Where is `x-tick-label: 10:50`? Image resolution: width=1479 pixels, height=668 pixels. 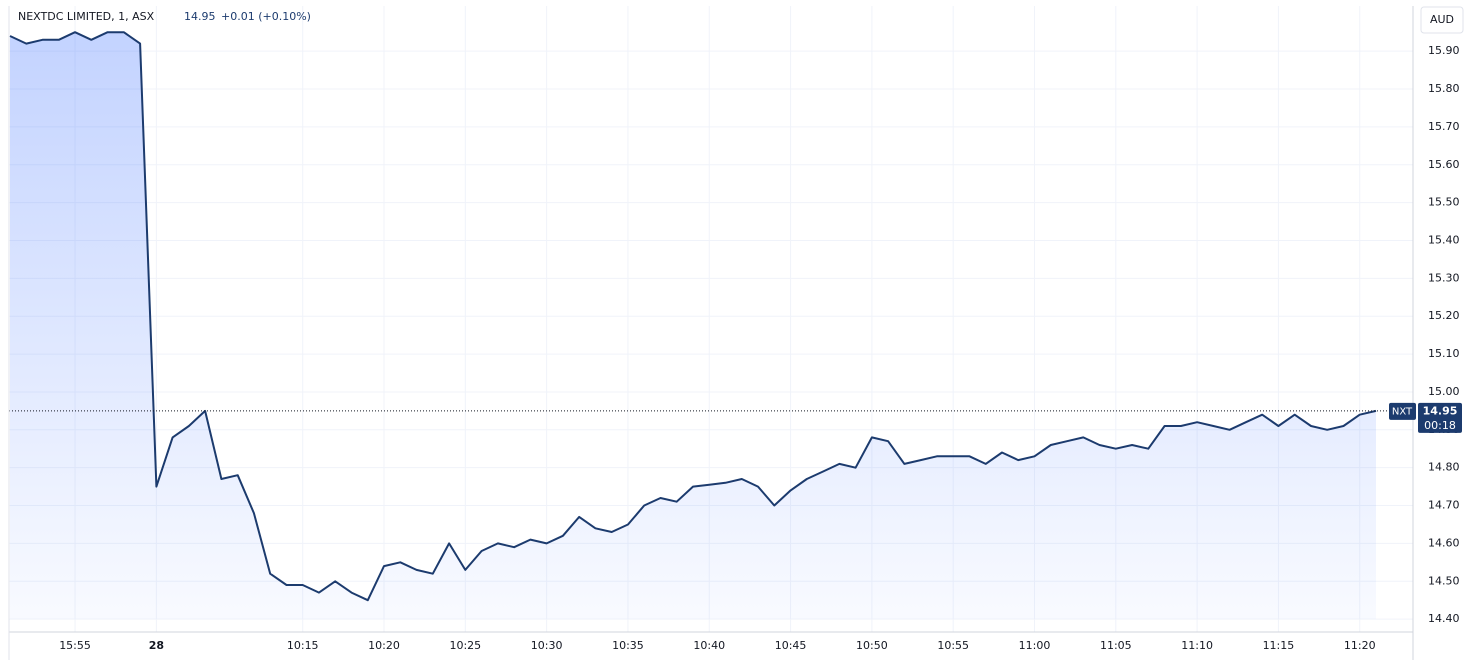
x-tick-label: 10:50 is located at coordinates (872, 645).